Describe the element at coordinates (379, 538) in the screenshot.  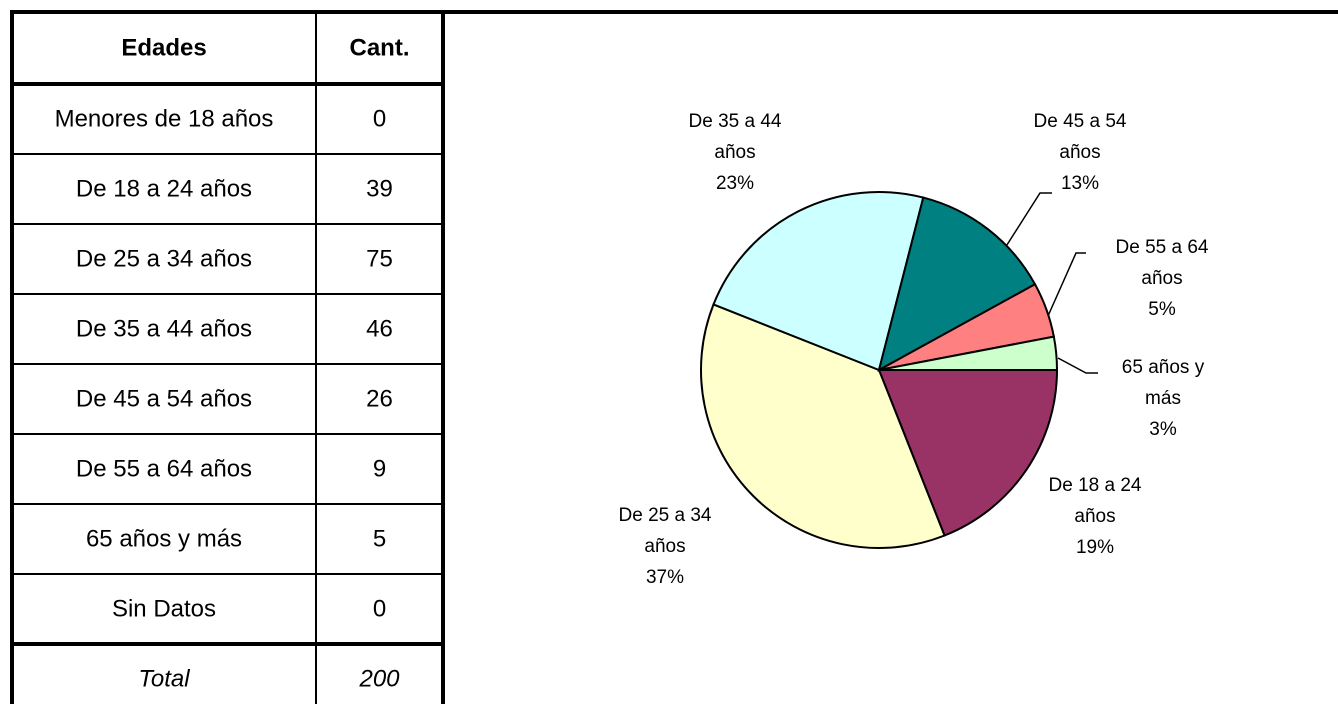
I see `table-cell: 5` at that location.